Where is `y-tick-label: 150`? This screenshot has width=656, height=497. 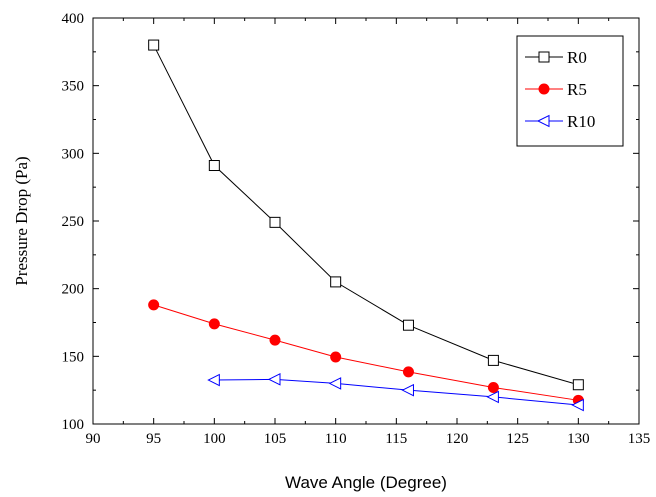
y-tick-label: 150 is located at coordinates (73, 357).